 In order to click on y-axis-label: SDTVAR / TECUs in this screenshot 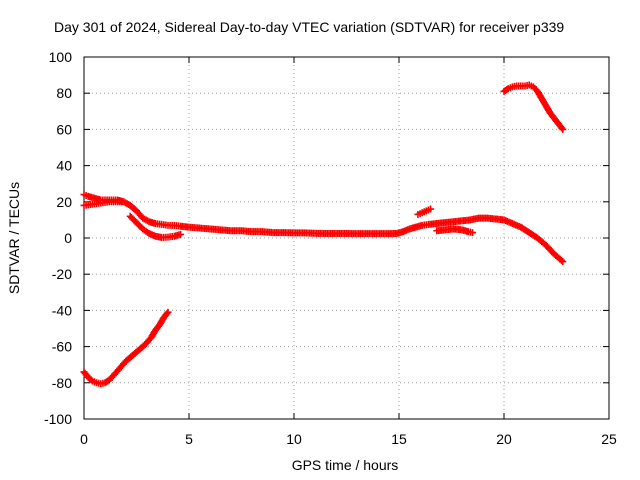, I will do `click(14, 238)`.